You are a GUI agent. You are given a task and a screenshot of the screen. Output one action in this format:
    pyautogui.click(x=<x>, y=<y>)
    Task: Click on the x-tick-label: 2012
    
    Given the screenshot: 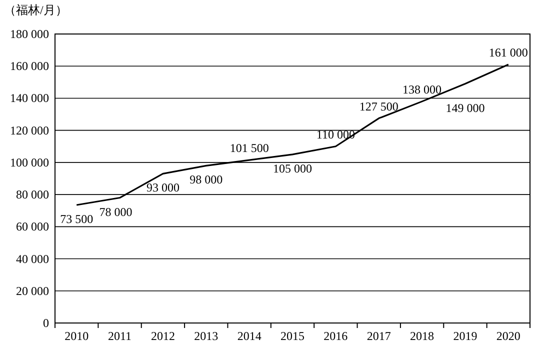 What is the action you would take?
    pyautogui.click(x=162, y=335)
    